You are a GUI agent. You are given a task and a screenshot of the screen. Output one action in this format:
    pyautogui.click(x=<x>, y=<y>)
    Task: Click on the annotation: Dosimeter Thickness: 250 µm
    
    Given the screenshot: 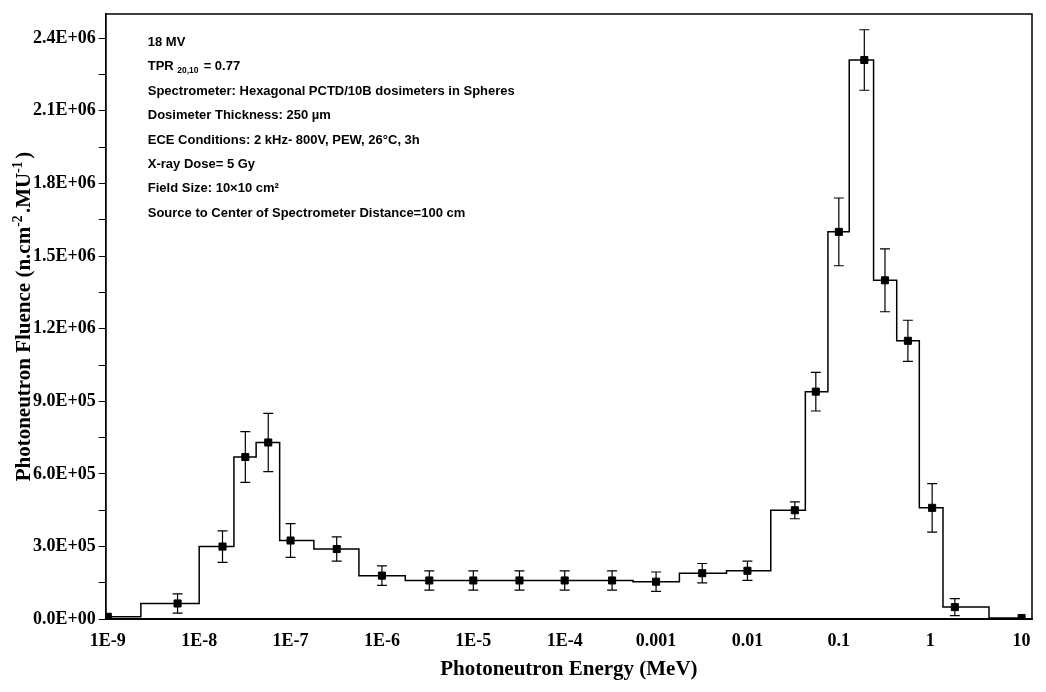 What is the action you would take?
    pyautogui.click(x=239, y=115)
    